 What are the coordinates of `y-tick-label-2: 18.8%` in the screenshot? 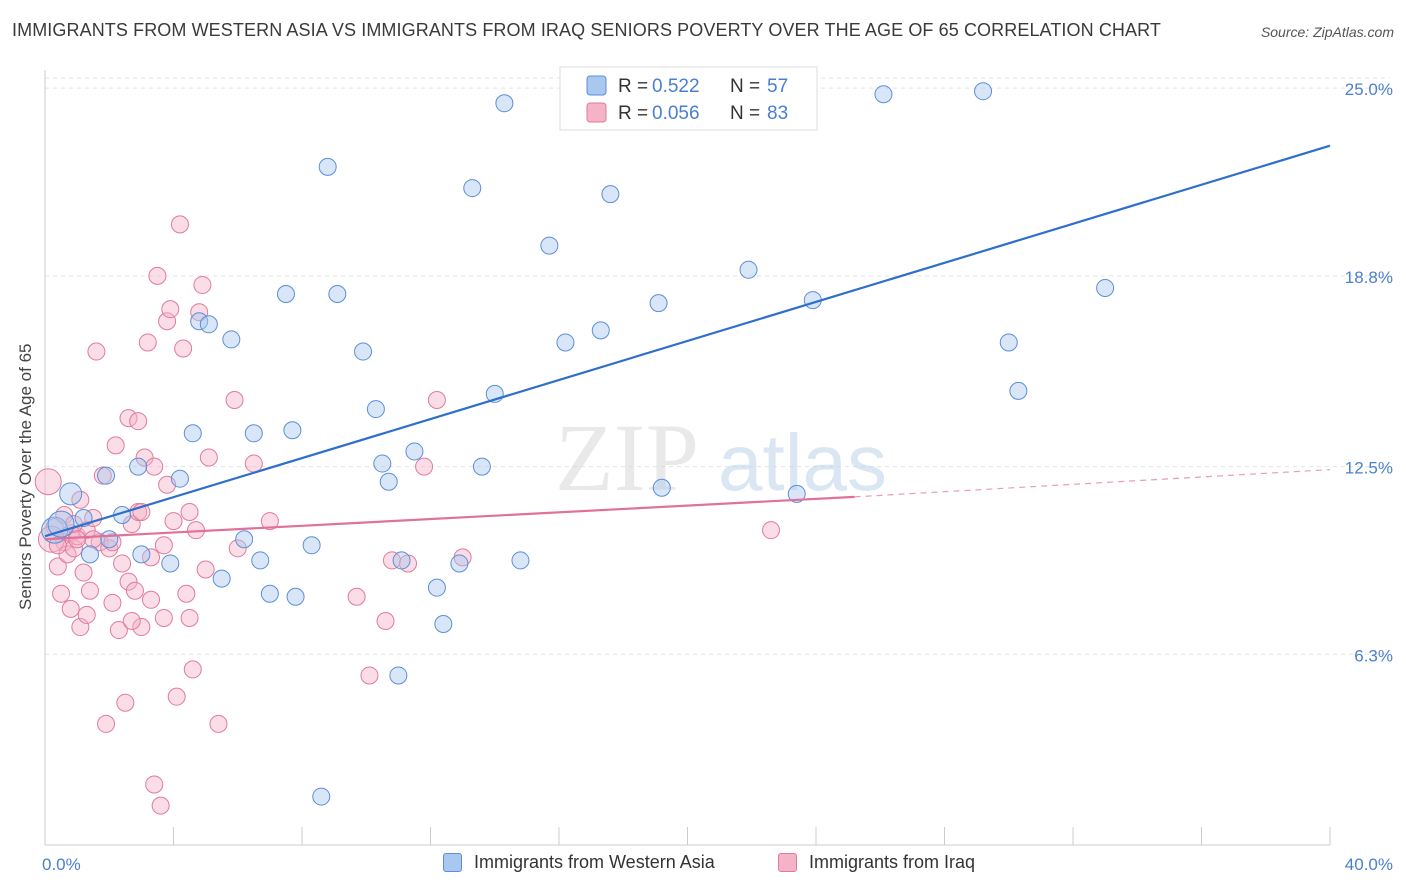 It's located at (1369, 277).